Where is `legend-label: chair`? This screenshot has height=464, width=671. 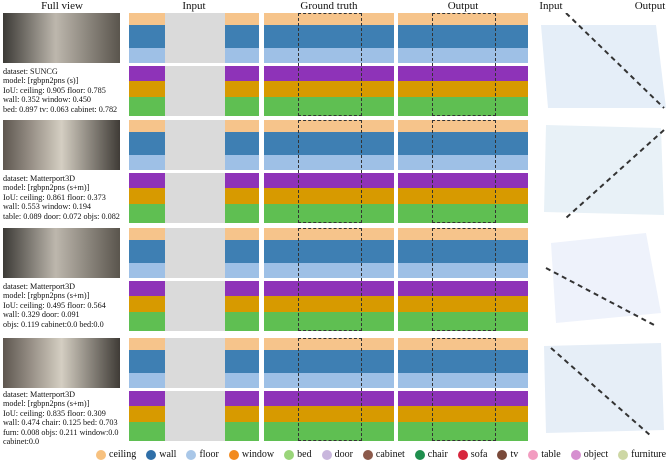
legend-label: chair is located at coordinates (437, 454).